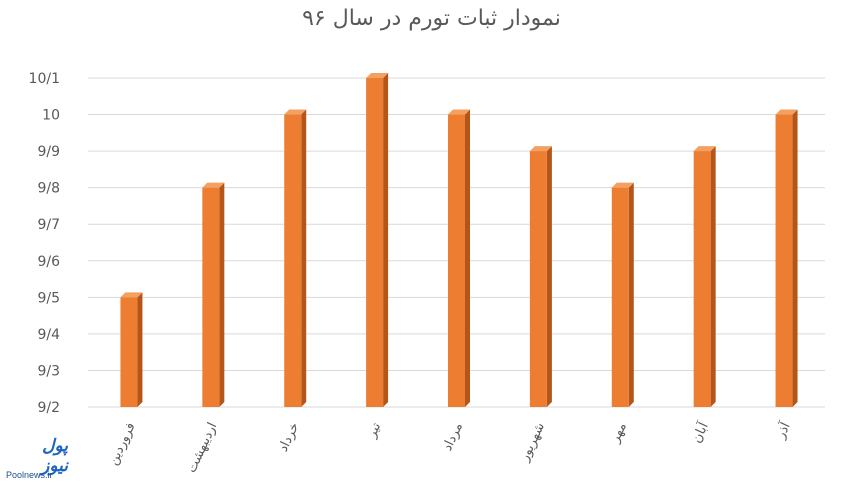  Describe the element at coordinates (37, 459) in the screenshot. I see `poolnews-logo: پول نیوز Poolnews.ir` at that location.